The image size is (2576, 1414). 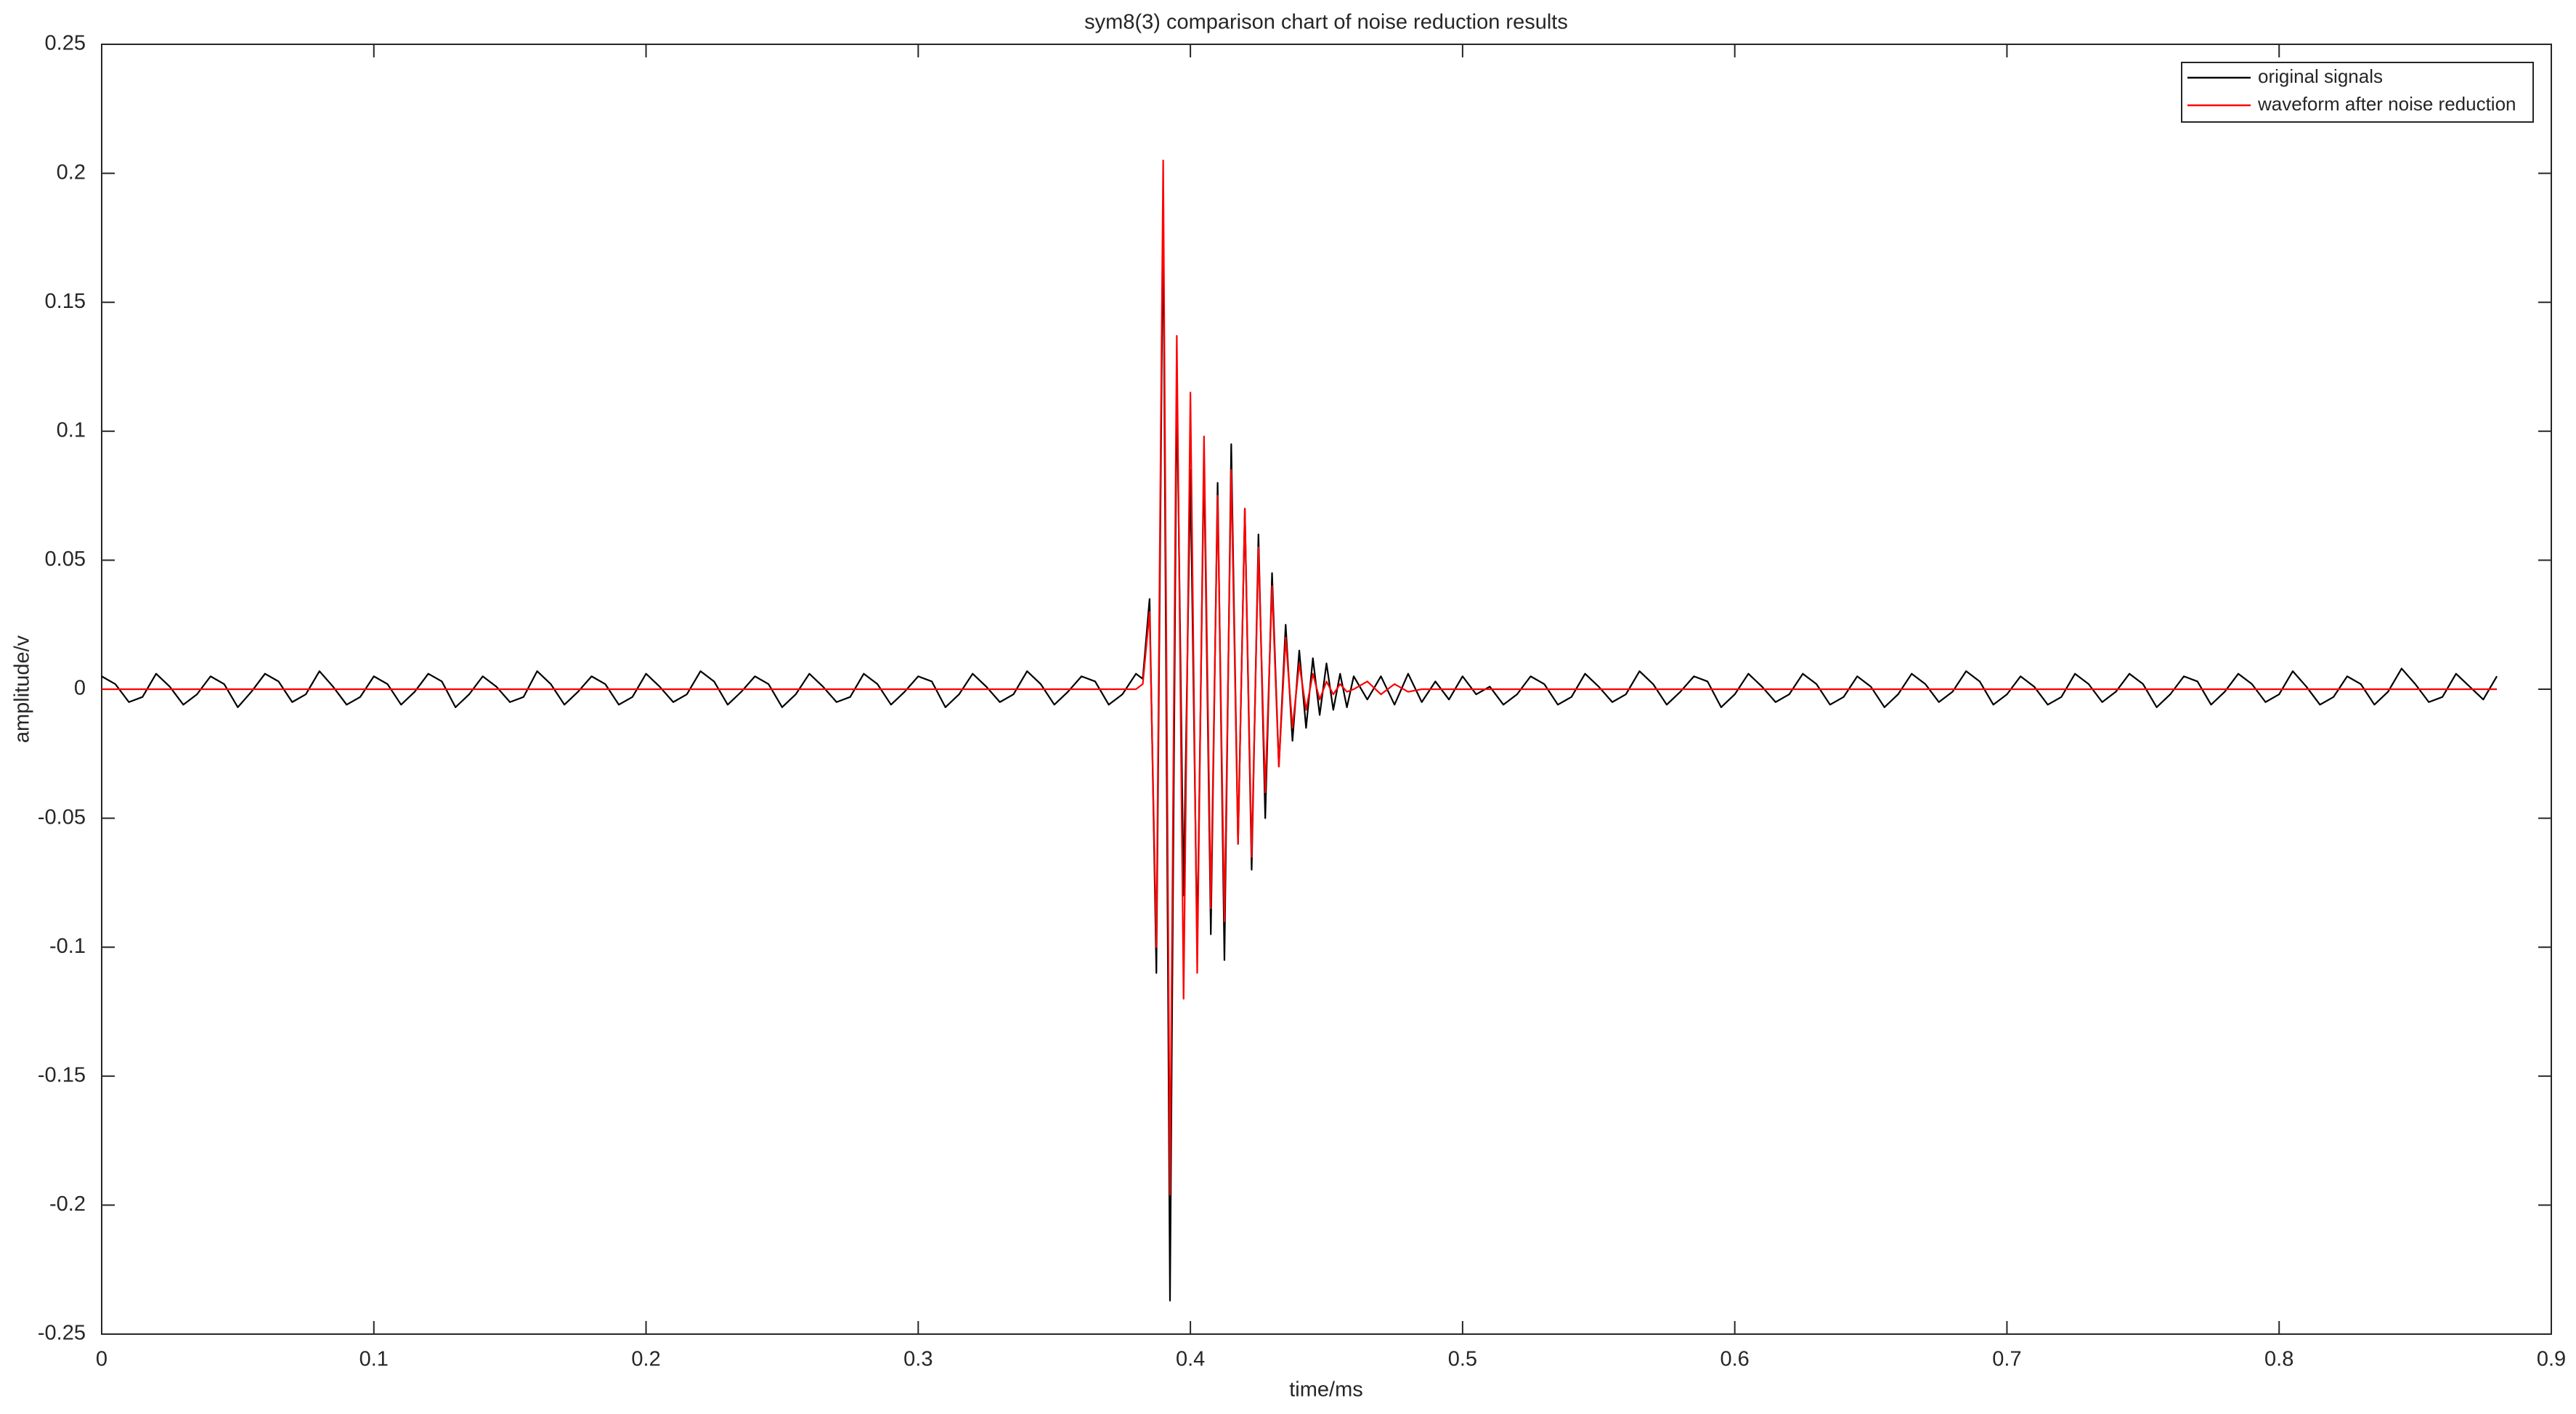 What do you see at coordinates (68, 1204) in the screenshot?
I see `y-tick-label: -0.2` at bounding box center [68, 1204].